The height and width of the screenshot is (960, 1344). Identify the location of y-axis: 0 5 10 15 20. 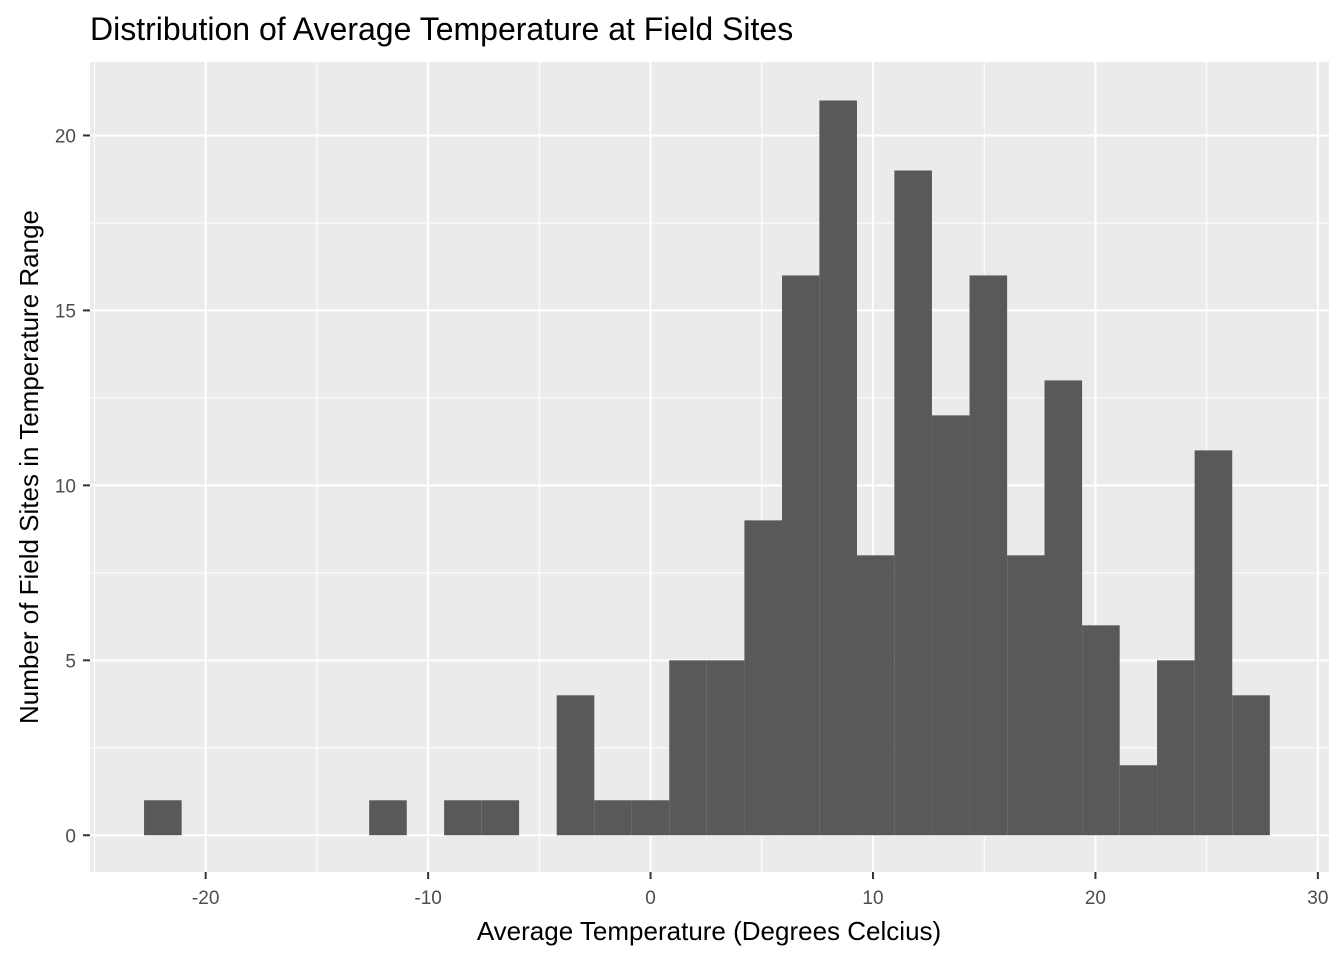
(72, 486).